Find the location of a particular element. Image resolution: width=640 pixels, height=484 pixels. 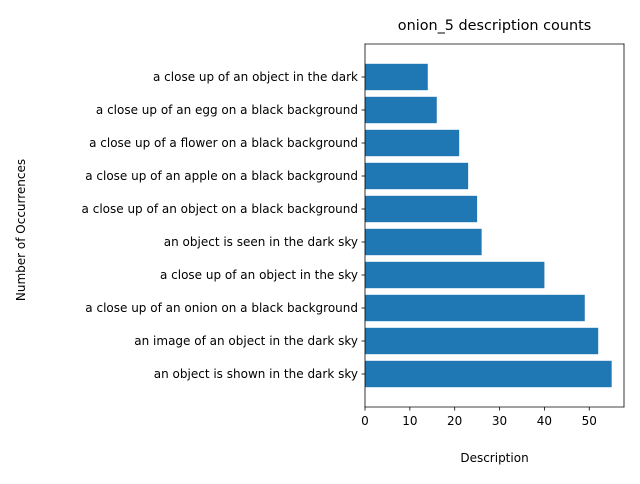

x-tick-label: 20 is located at coordinates (454, 421).